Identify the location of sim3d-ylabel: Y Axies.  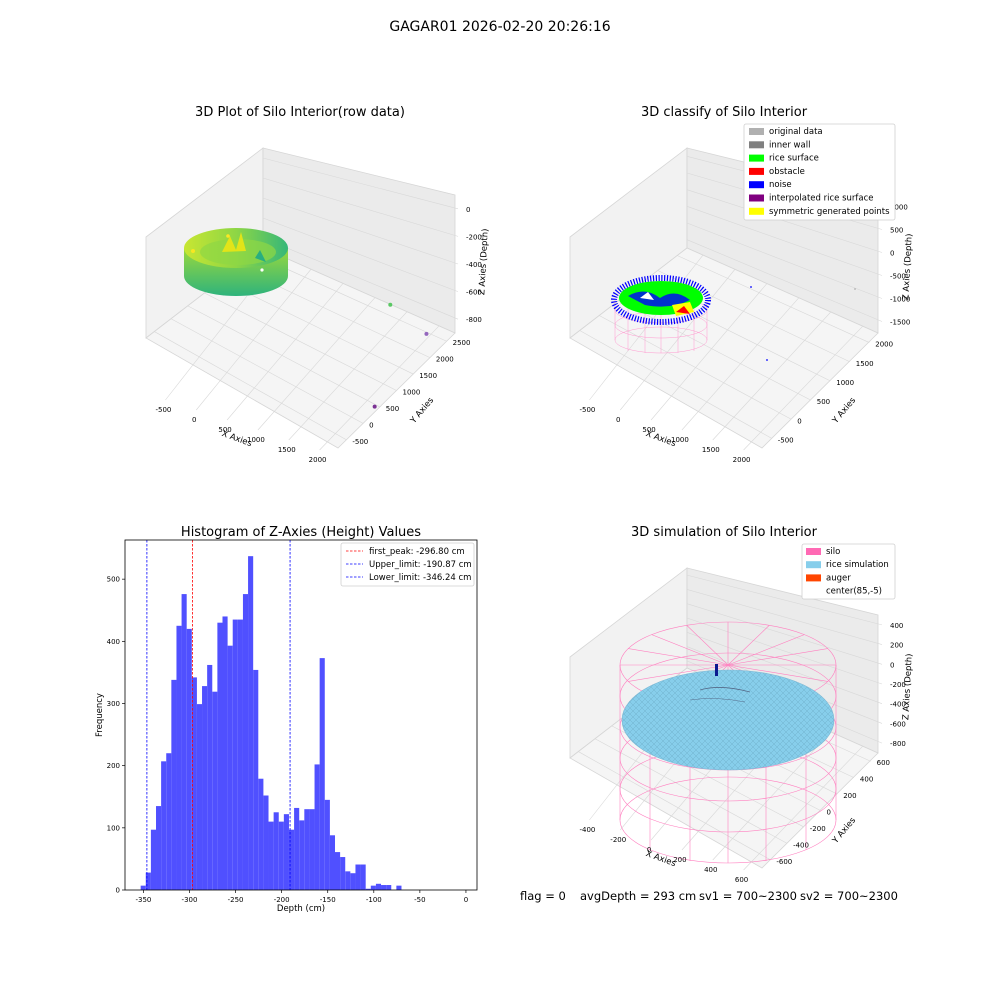
(844, 830).